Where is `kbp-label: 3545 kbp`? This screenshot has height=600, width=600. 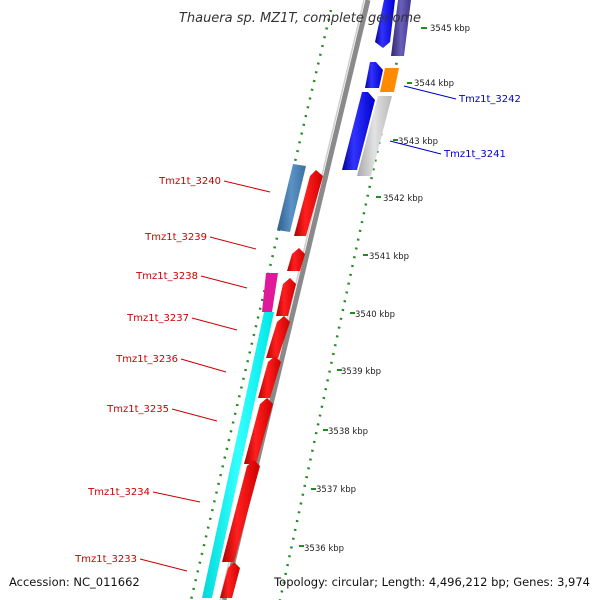 kbp-label: 3545 kbp is located at coordinates (450, 29).